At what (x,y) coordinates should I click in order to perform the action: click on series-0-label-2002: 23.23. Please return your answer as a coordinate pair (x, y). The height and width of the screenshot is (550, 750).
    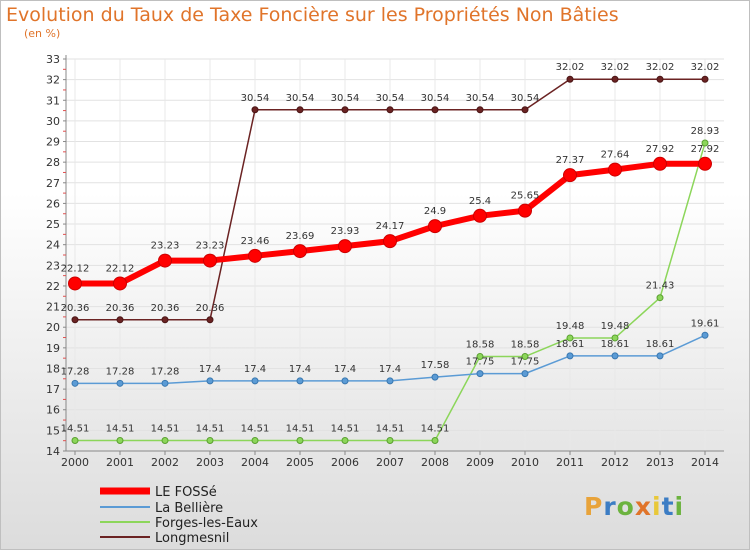
    Looking at the image, I should click on (165, 246).